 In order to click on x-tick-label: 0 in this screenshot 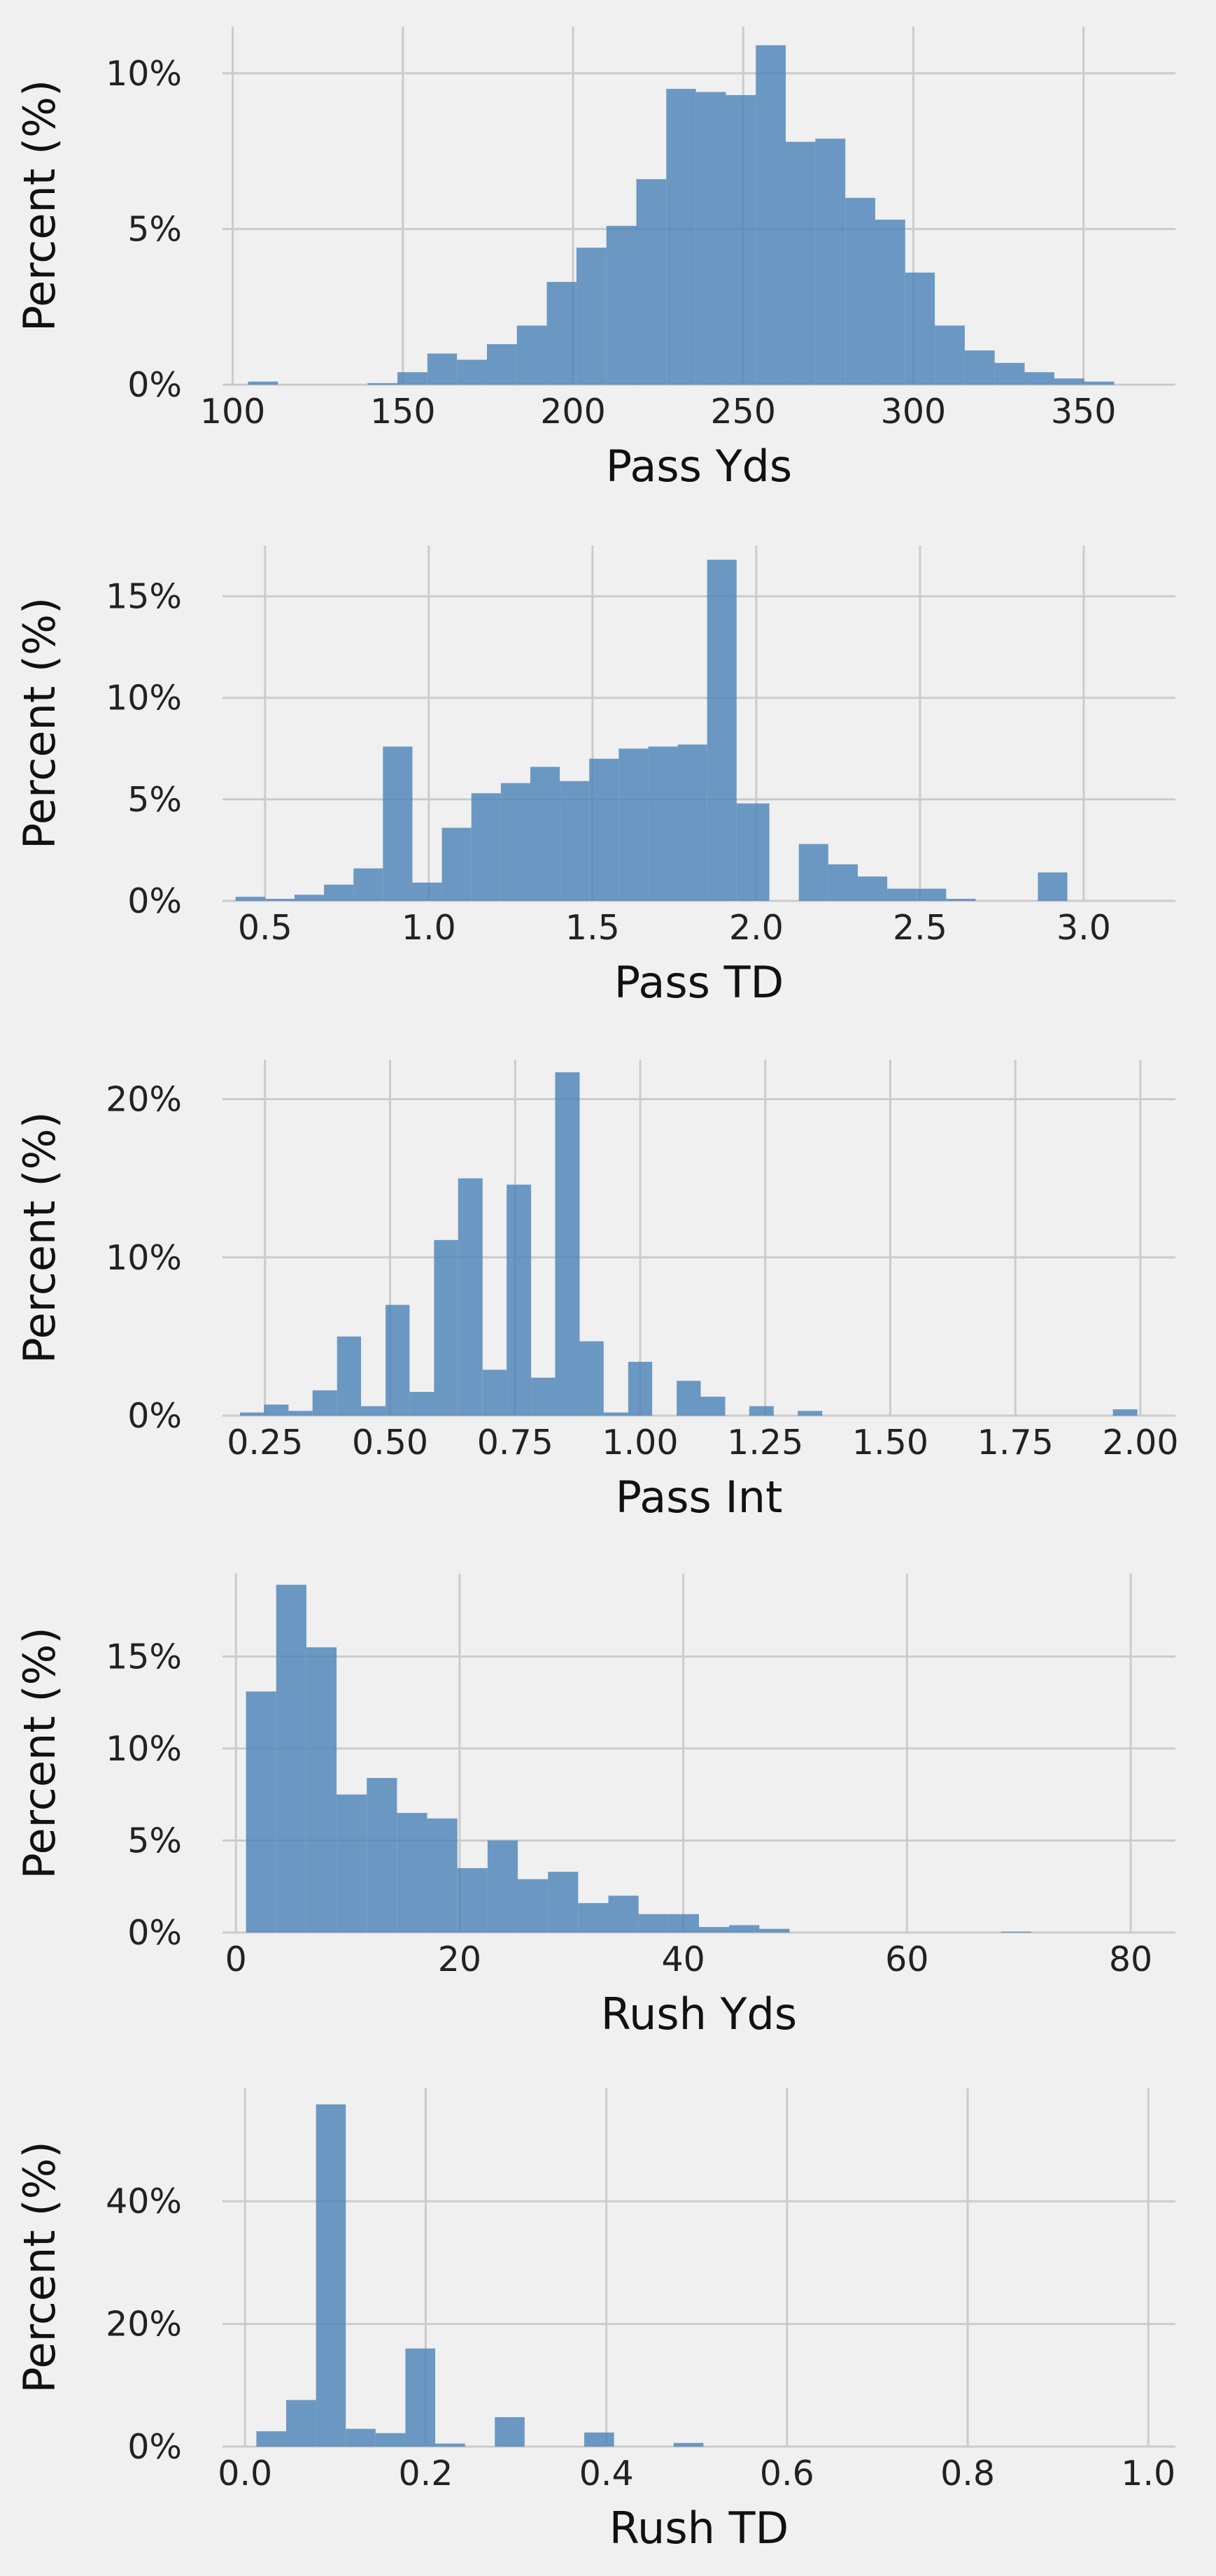, I will do `click(236, 1959)`.